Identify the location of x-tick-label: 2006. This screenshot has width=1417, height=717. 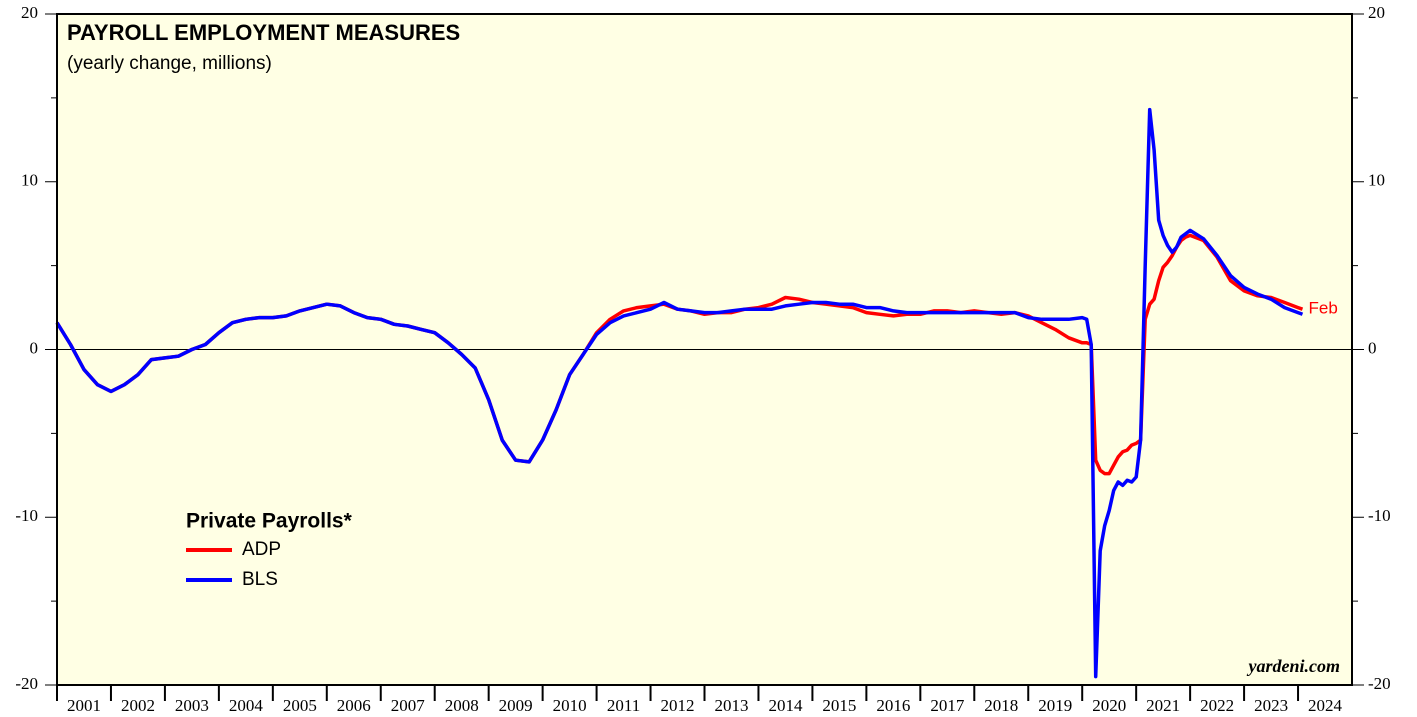
(354, 705).